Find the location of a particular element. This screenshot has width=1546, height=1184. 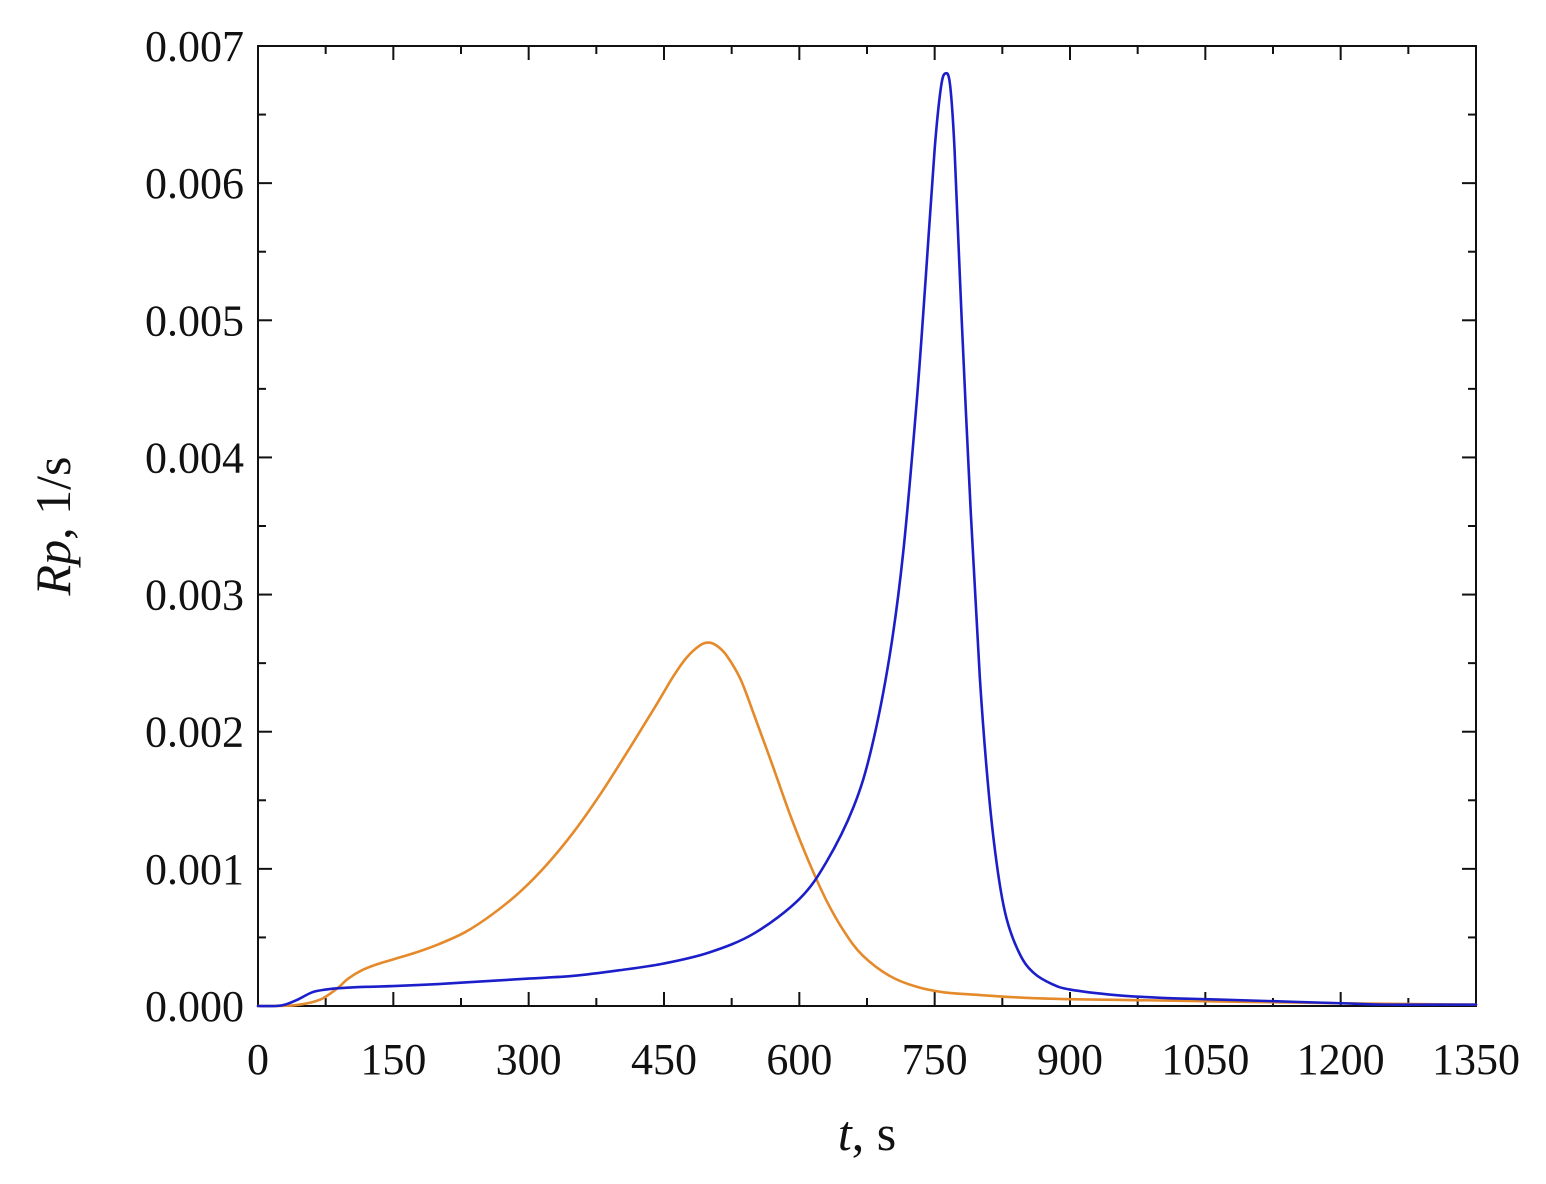

x-tick-label: 0 is located at coordinates (258, 1059).